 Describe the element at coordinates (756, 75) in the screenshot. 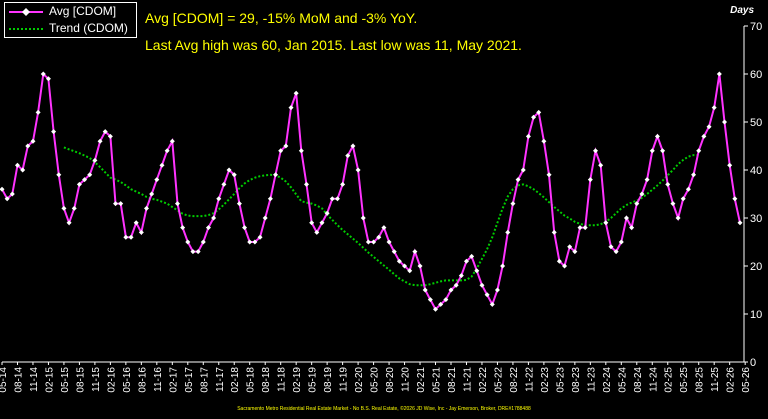

I see `y-tick-label: 60` at that location.